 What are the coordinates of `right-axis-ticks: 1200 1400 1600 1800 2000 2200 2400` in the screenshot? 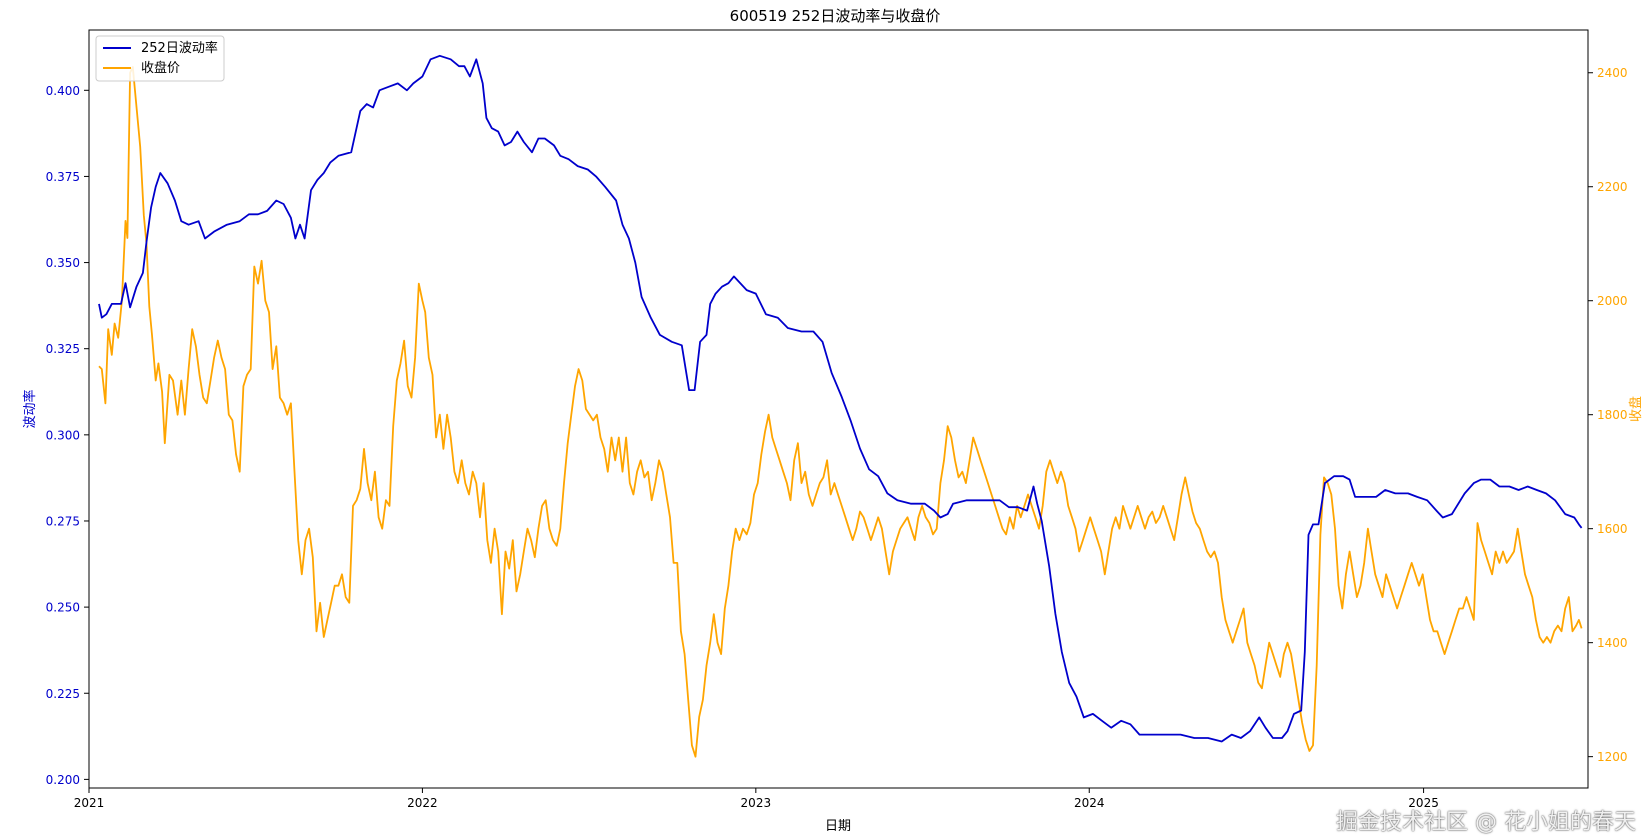 It's located at (1608, 415).